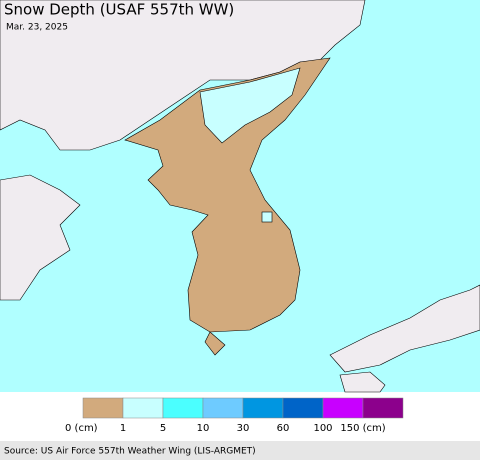 The image size is (480, 464). I want to click on jeju-area, so click(215, 343).